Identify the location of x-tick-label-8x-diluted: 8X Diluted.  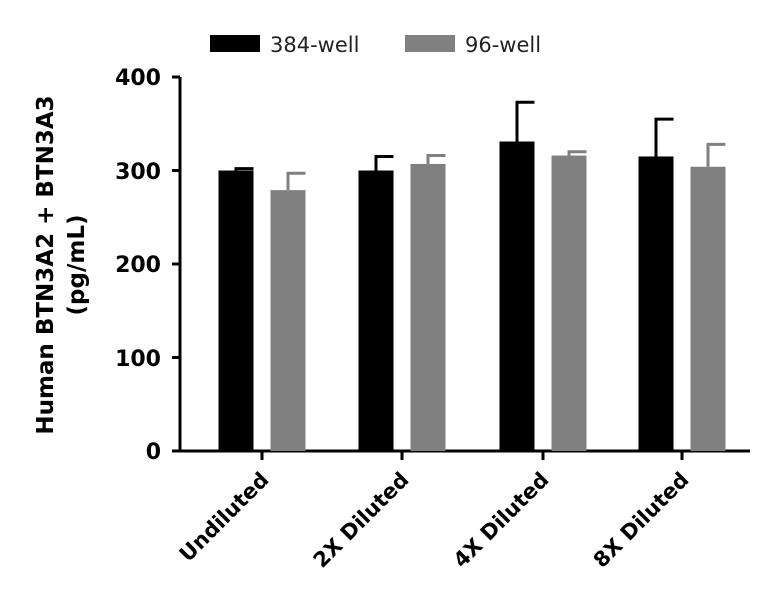
(641, 520).